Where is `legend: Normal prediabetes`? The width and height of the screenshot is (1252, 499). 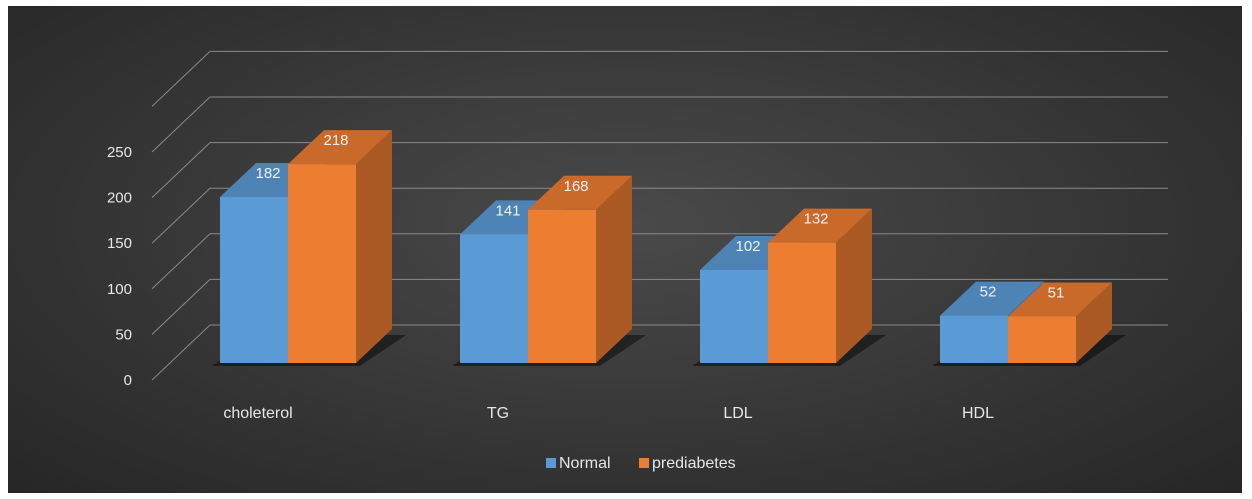
legend: Normal prediabetes is located at coordinates (641, 463).